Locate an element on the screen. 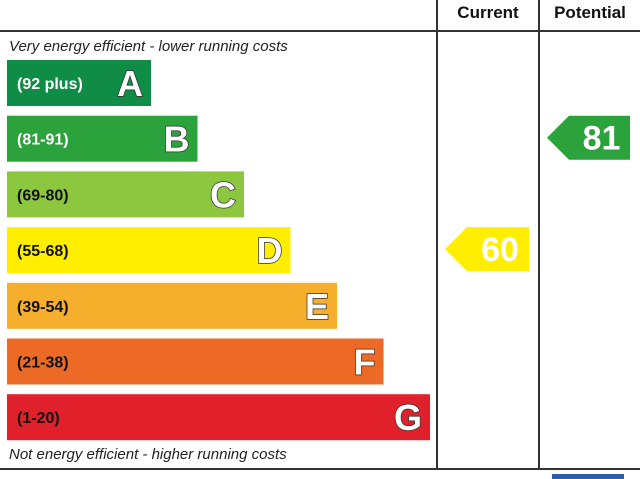  band-range-label: (39-54) is located at coordinates (43, 307).